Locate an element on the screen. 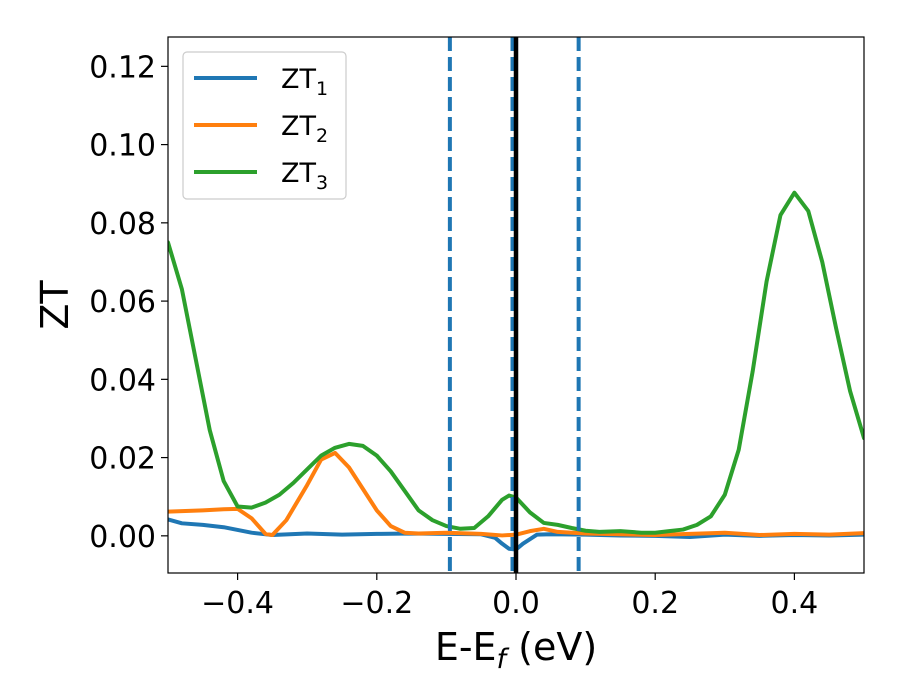 This screenshot has height=700, width=900. y-tick-label: 0.12 is located at coordinates (122, 67).